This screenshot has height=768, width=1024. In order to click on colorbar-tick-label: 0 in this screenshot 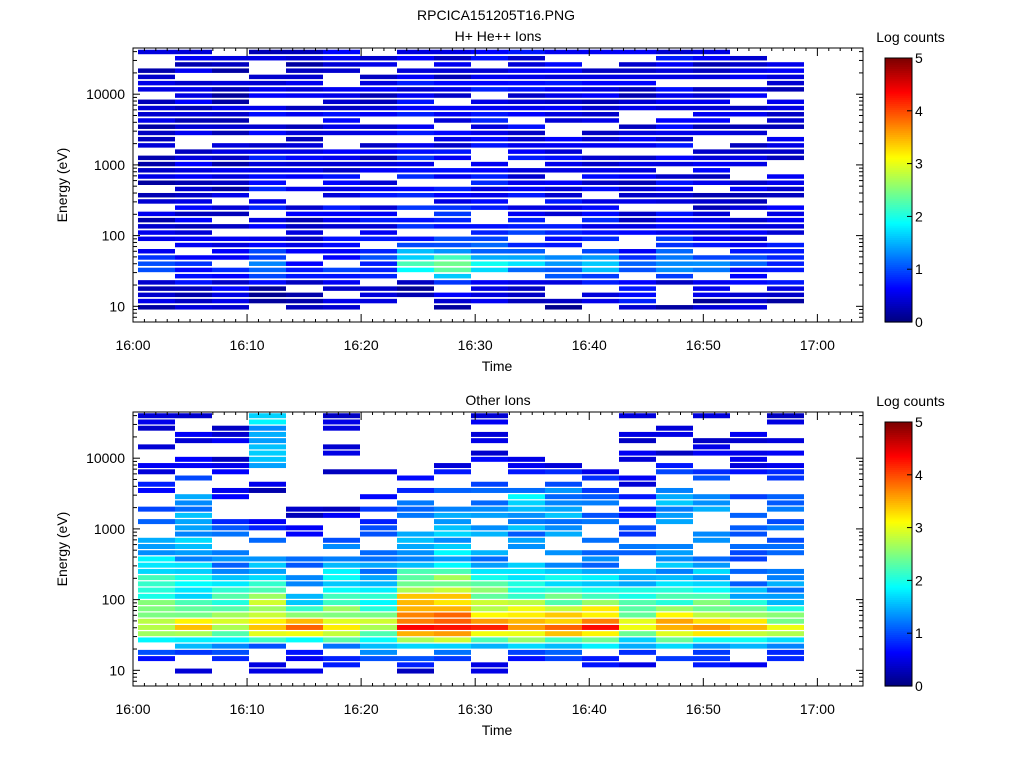, I will do `click(919, 322)`.